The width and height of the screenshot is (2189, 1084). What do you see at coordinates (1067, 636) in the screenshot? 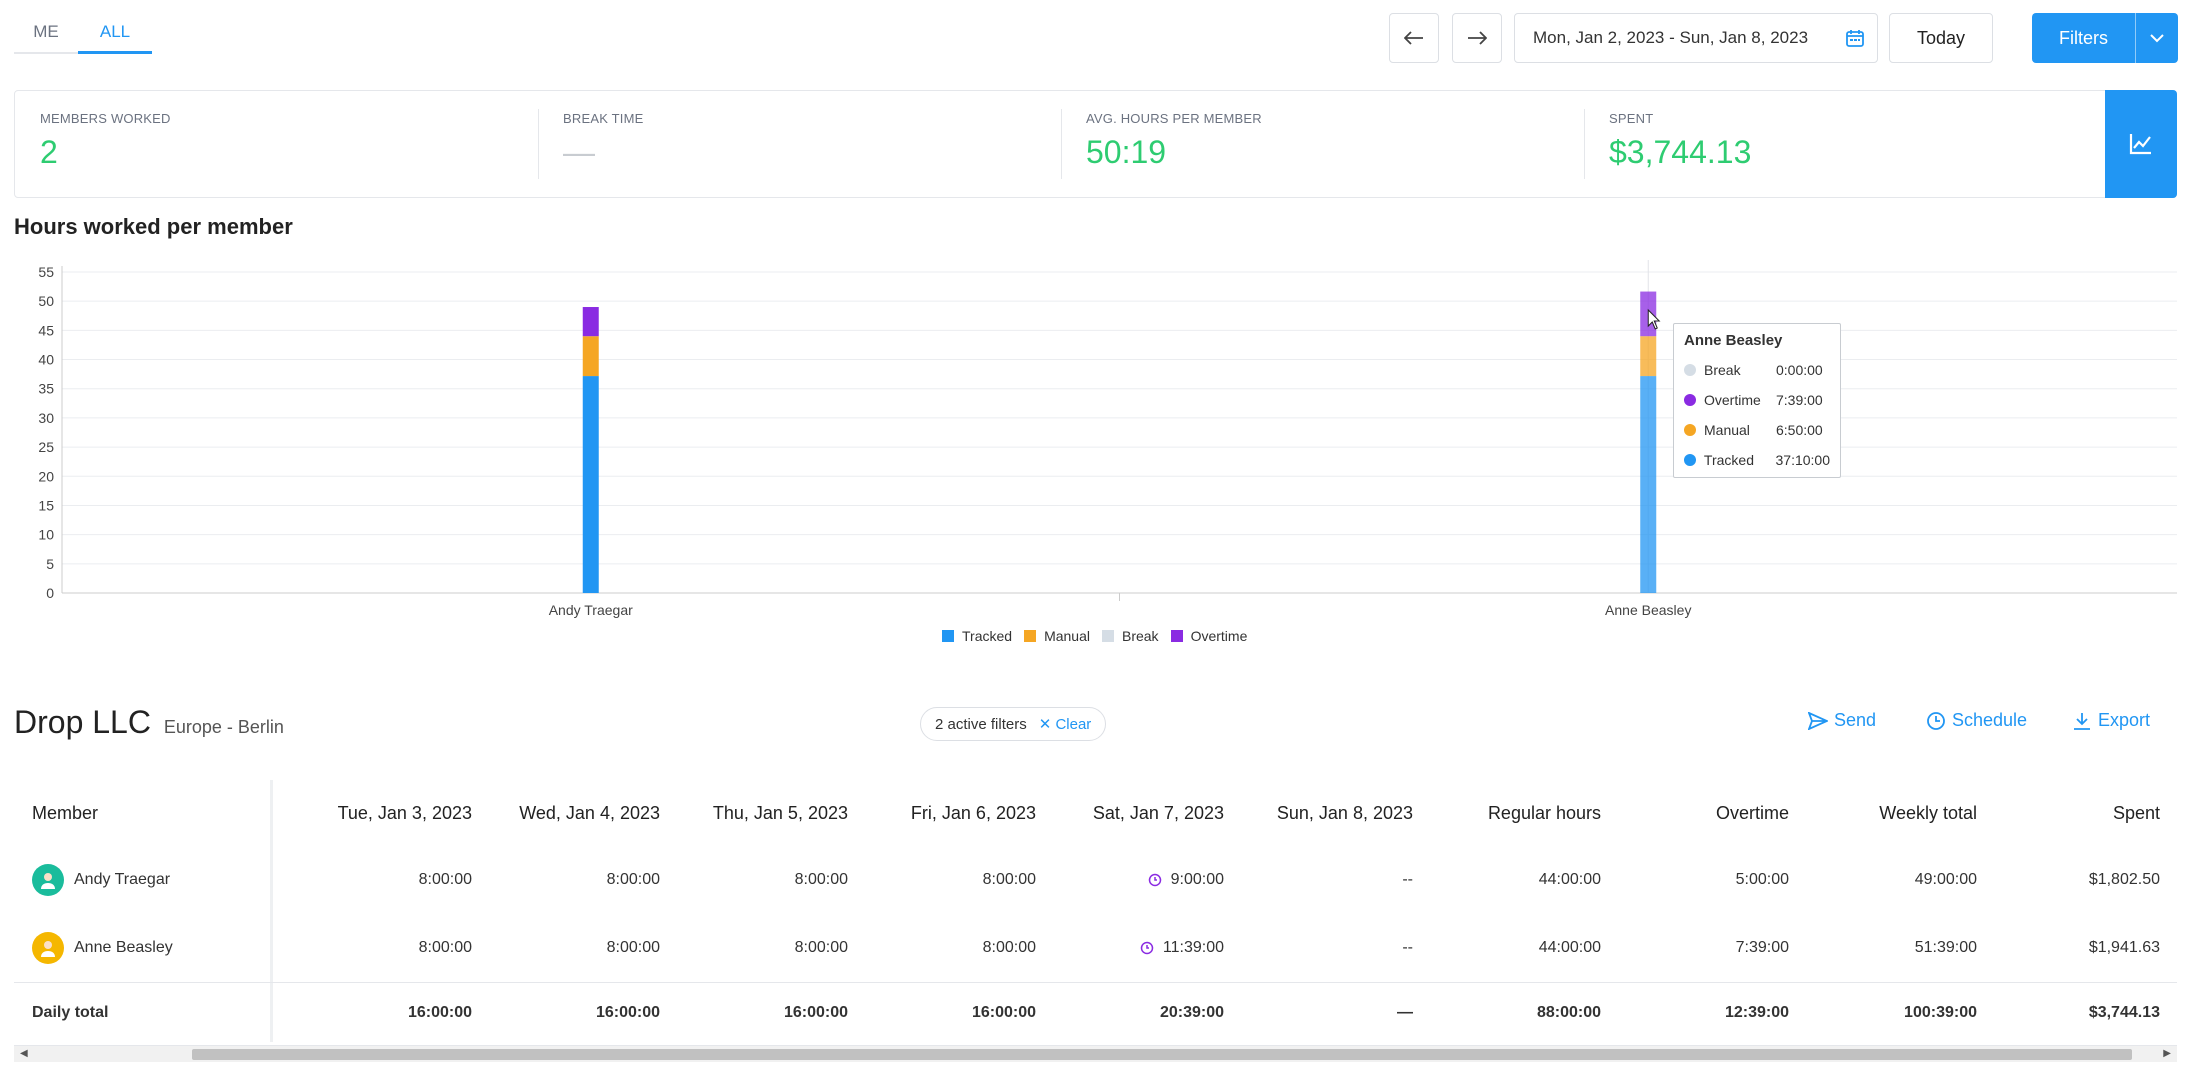
I see `legend-label: Manual` at bounding box center [1067, 636].